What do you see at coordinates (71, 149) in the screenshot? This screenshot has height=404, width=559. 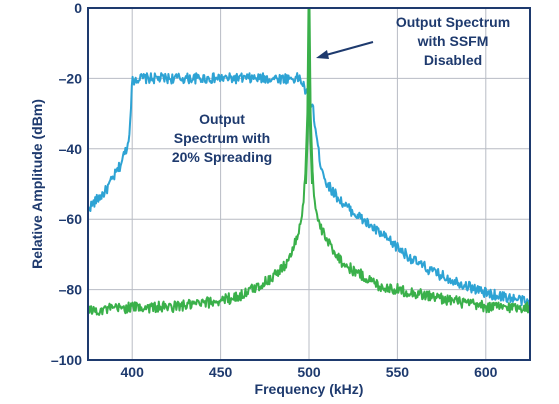 I see `y-tick-label: –40` at bounding box center [71, 149].